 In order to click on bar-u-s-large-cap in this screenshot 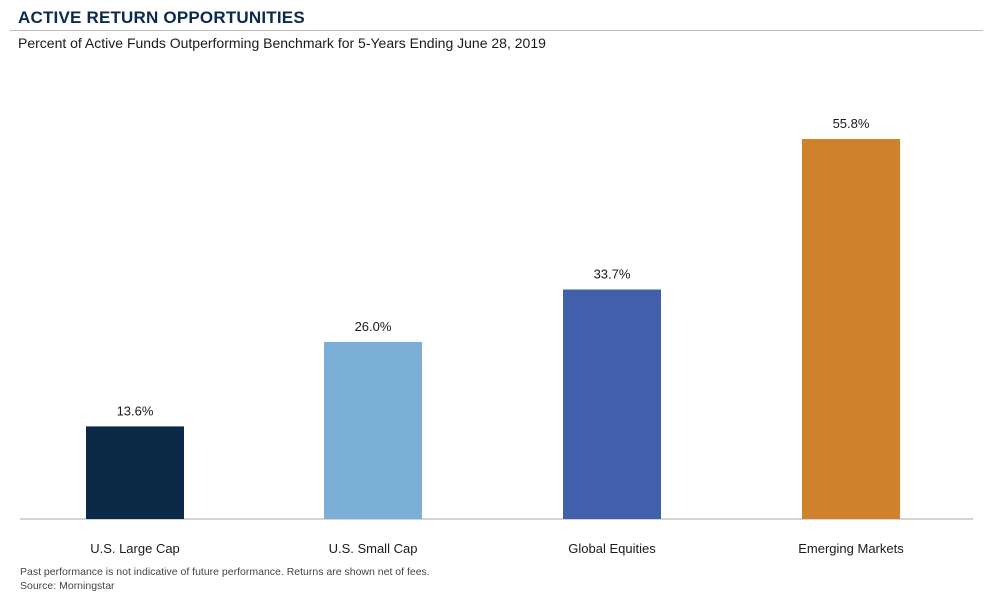, I will do `click(135, 472)`.